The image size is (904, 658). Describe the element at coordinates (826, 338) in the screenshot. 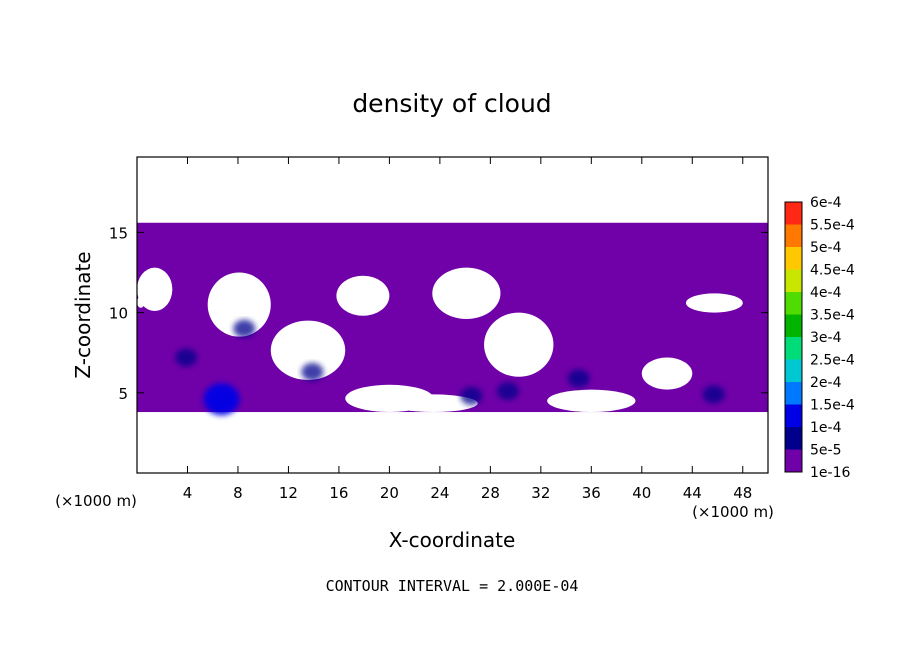

I see `colorbar-label-6: 3e-4` at that location.